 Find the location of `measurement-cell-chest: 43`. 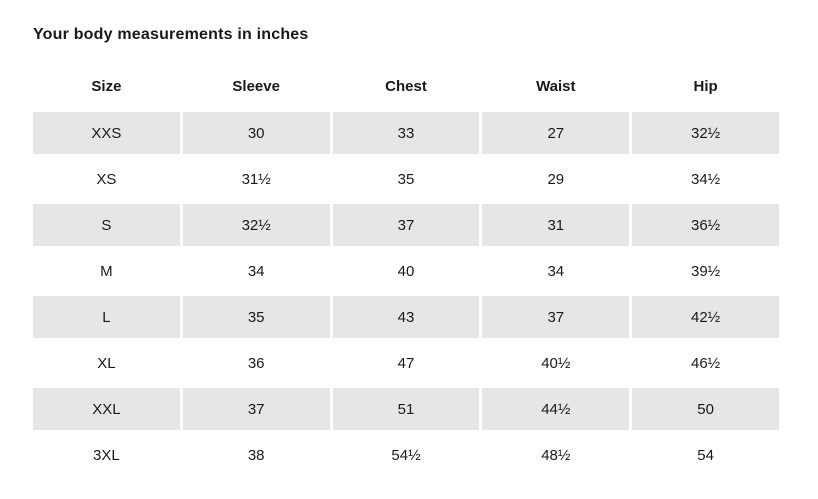

measurement-cell-chest: 43 is located at coordinates (406, 317).